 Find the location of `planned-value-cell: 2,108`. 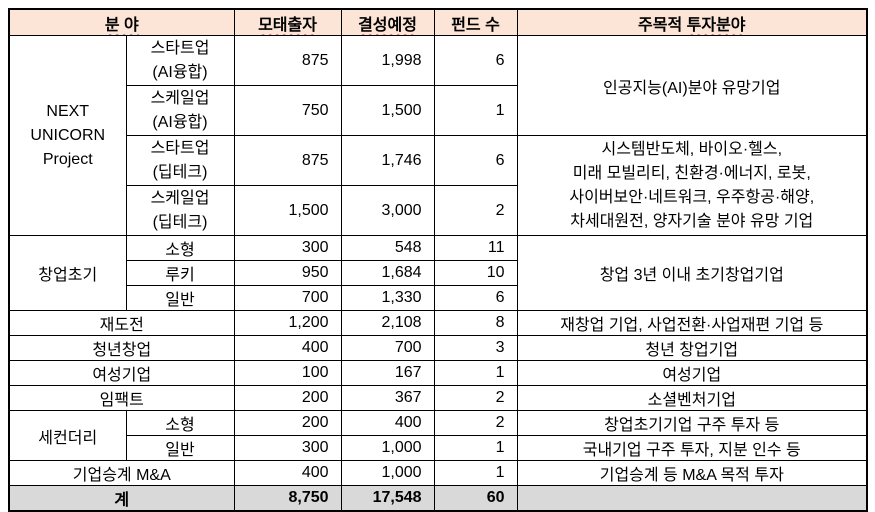

planned-value-cell: 2,108 is located at coordinates (387, 323).